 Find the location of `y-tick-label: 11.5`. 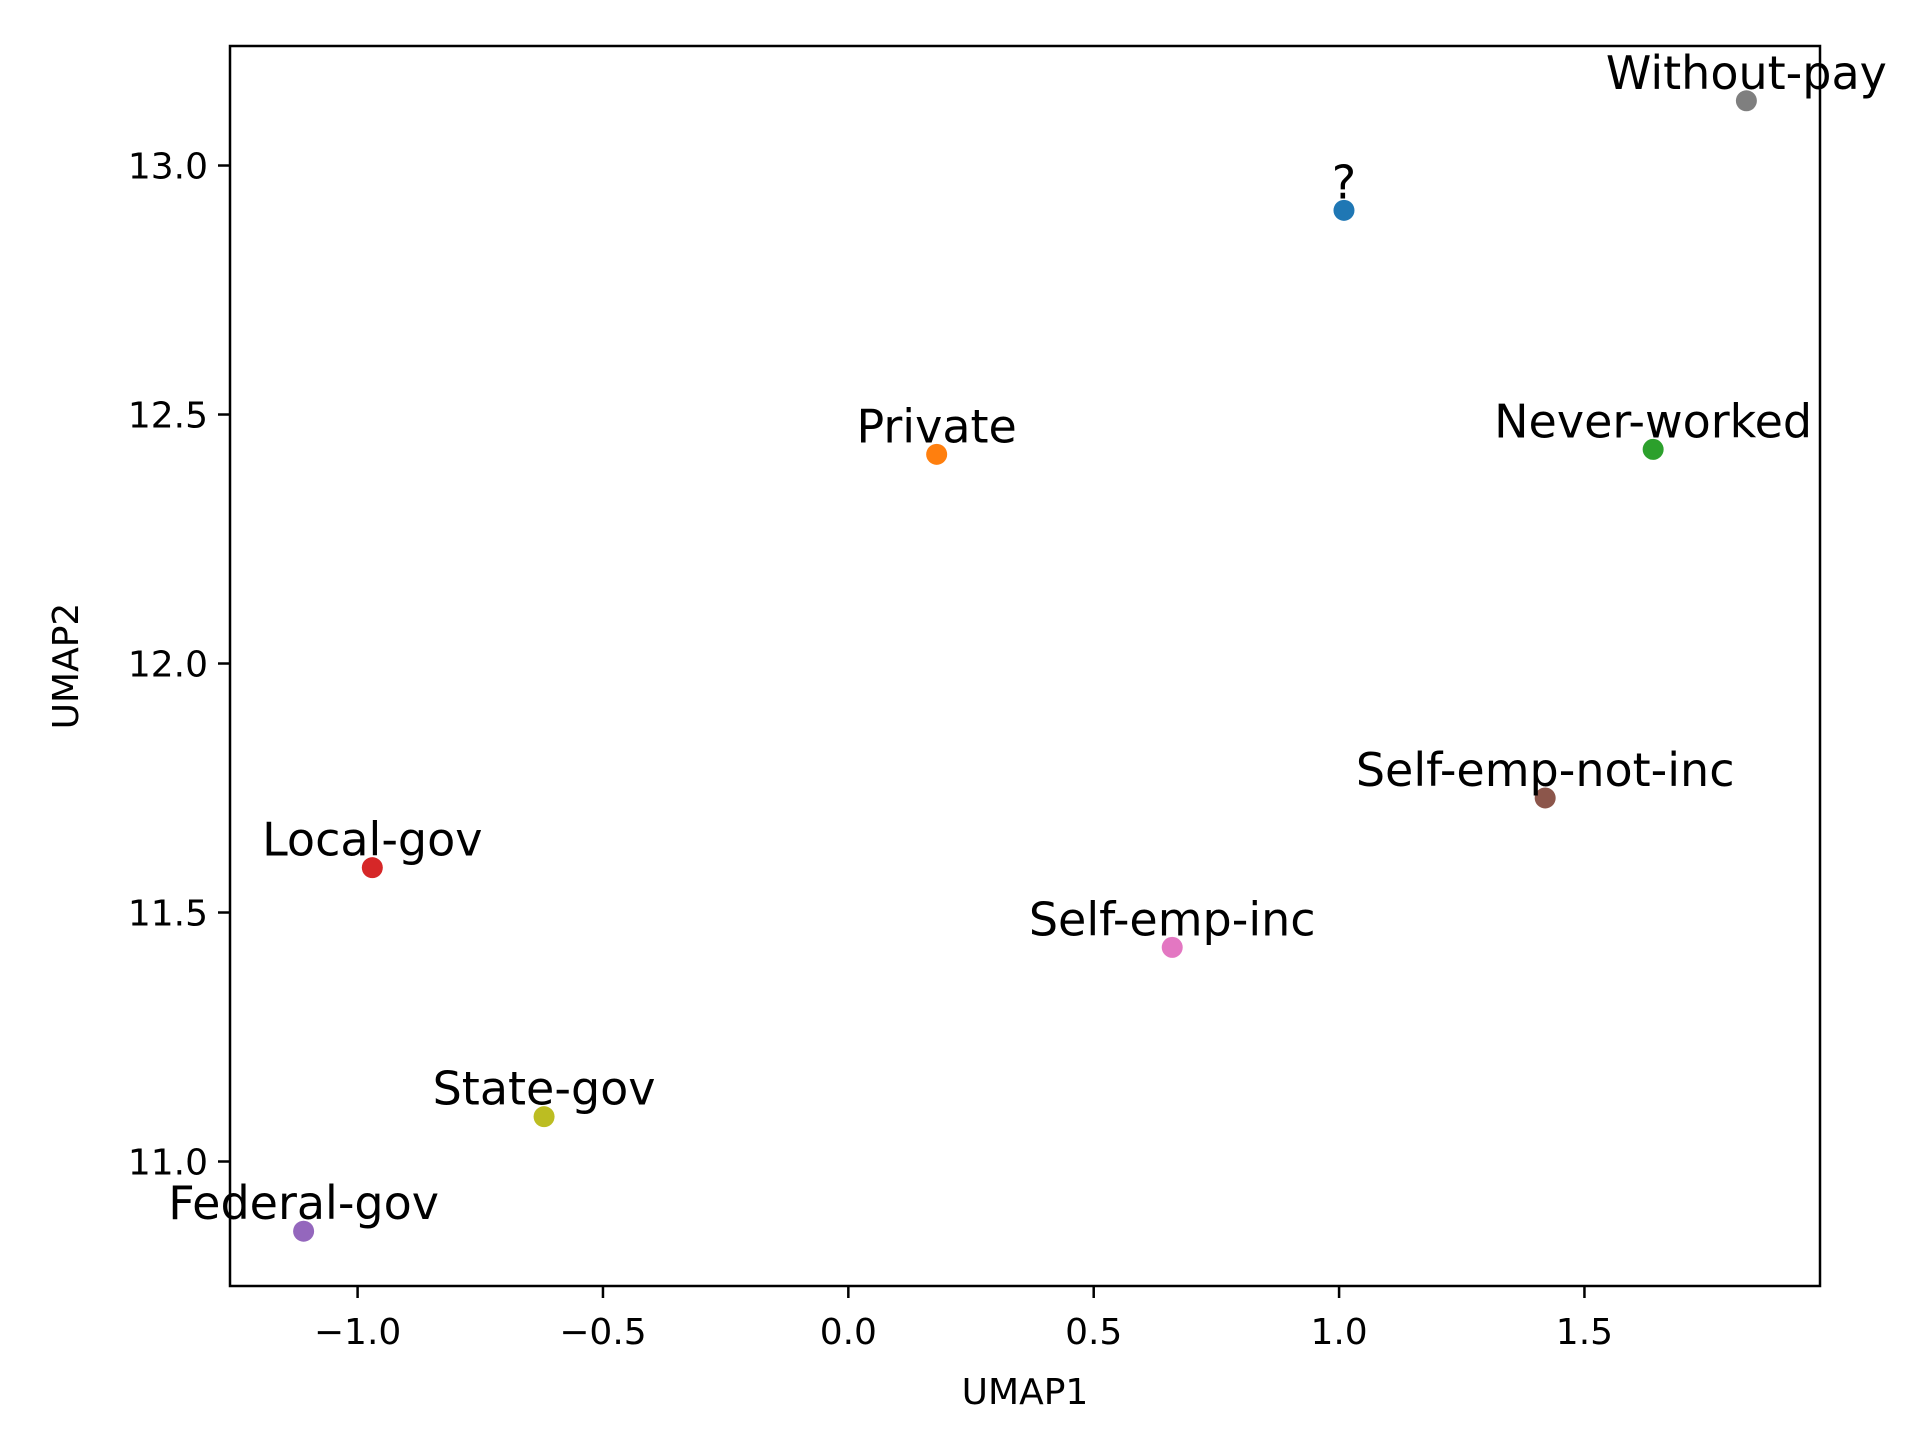

y-tick-label: 11.5 is located at coordinates (168, 914).